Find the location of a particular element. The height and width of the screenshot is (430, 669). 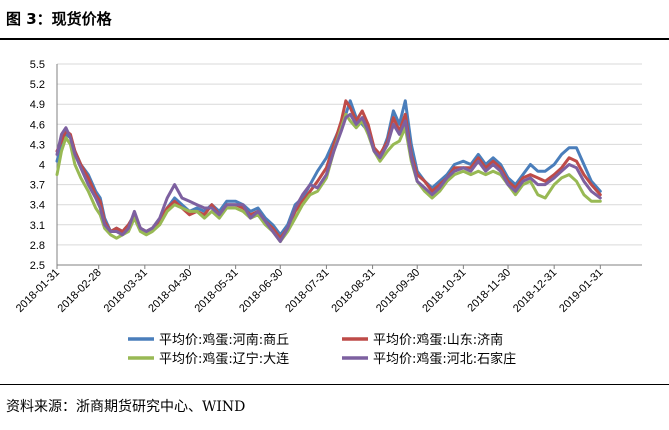

x-tick-label: 2019-01-31 is located at coordinates (581, 291).